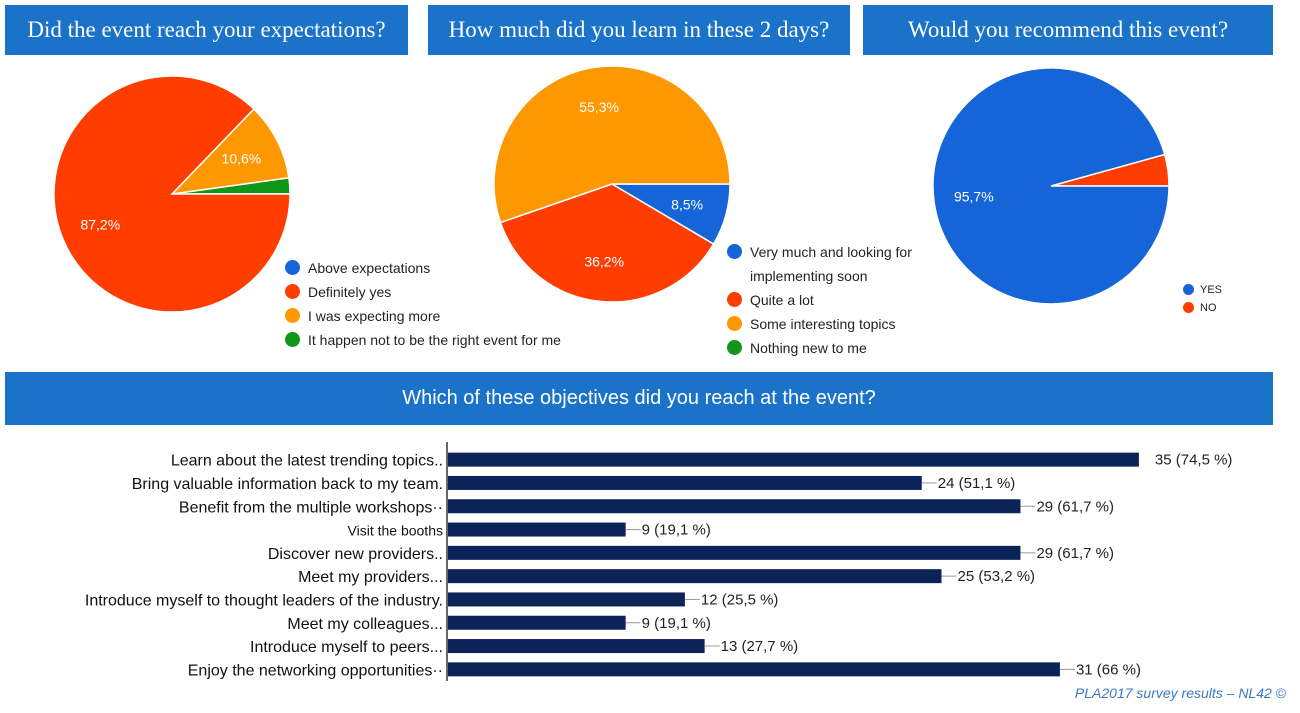 The image size is (1300, 713). I want to click on question-2-header: How much did you learn in these 2 days?, so click(639, 30).